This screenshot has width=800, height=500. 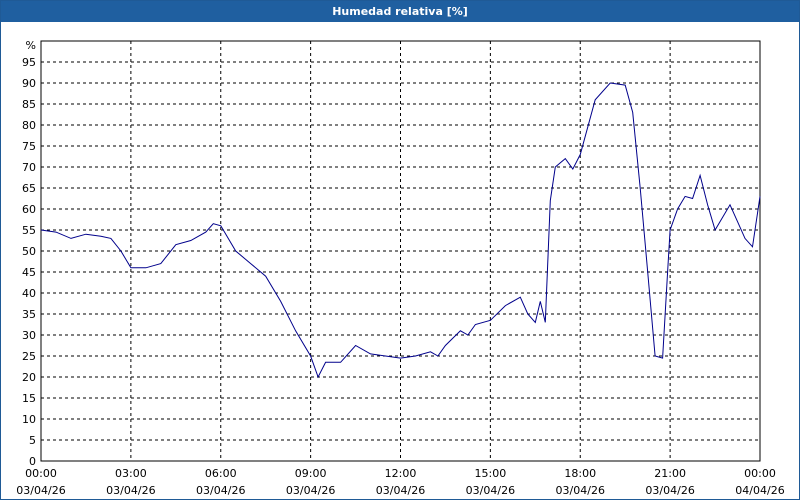 What do you see at coordinates (29, 146) in the screenshot?
I see `y-tick-label: 75` at bounding box center [29, 146].